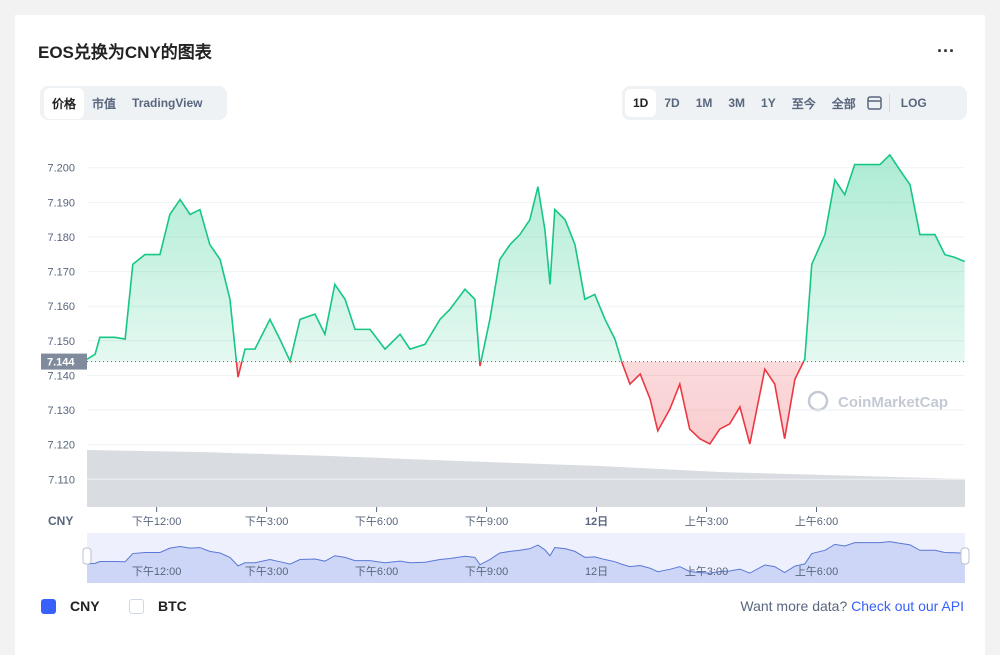 This screenshot has width=1000, height=655. I want to click on range-group: 1D 7D 1M 3M 1Y 至今 全部 LOG, so click(794, 103).